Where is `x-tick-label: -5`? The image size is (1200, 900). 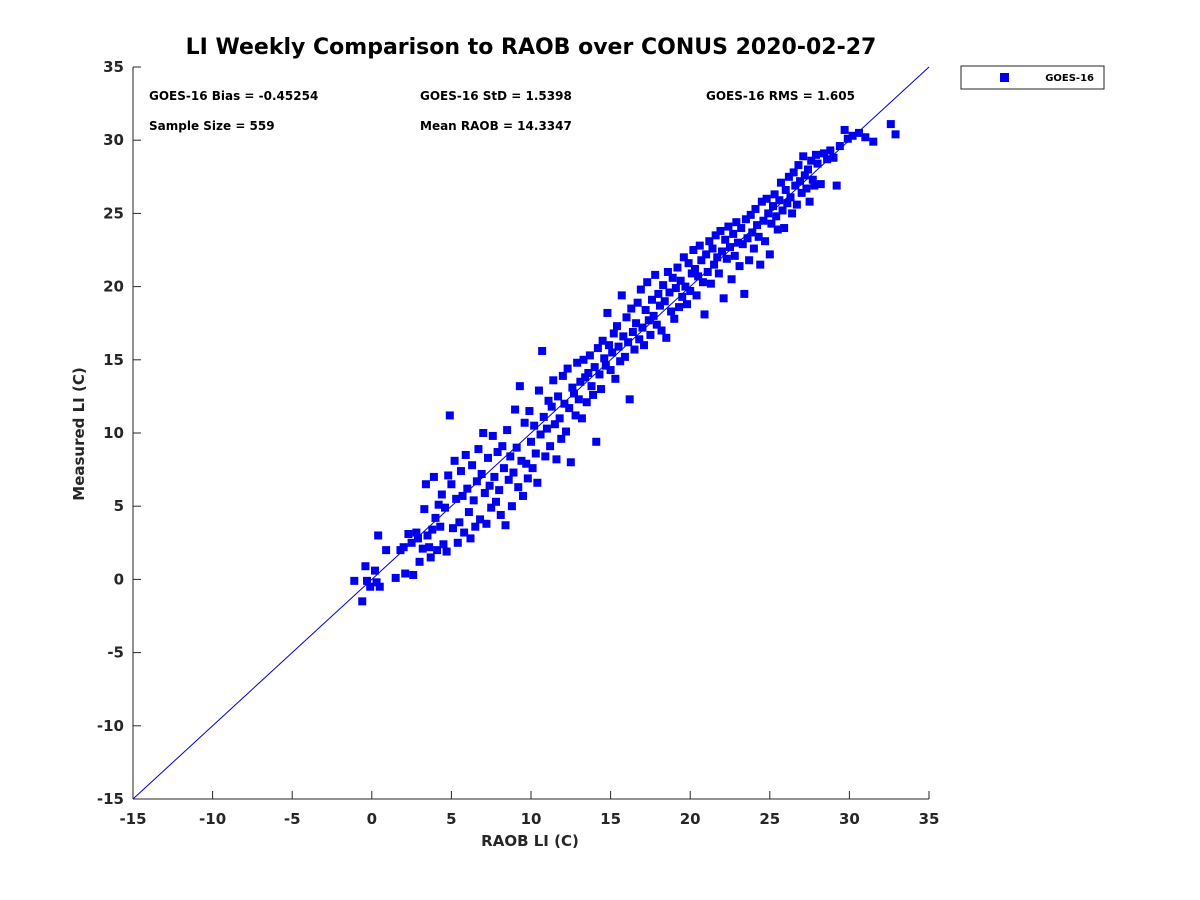 x-tick-label: -5 is located at coordinates (292, 819).